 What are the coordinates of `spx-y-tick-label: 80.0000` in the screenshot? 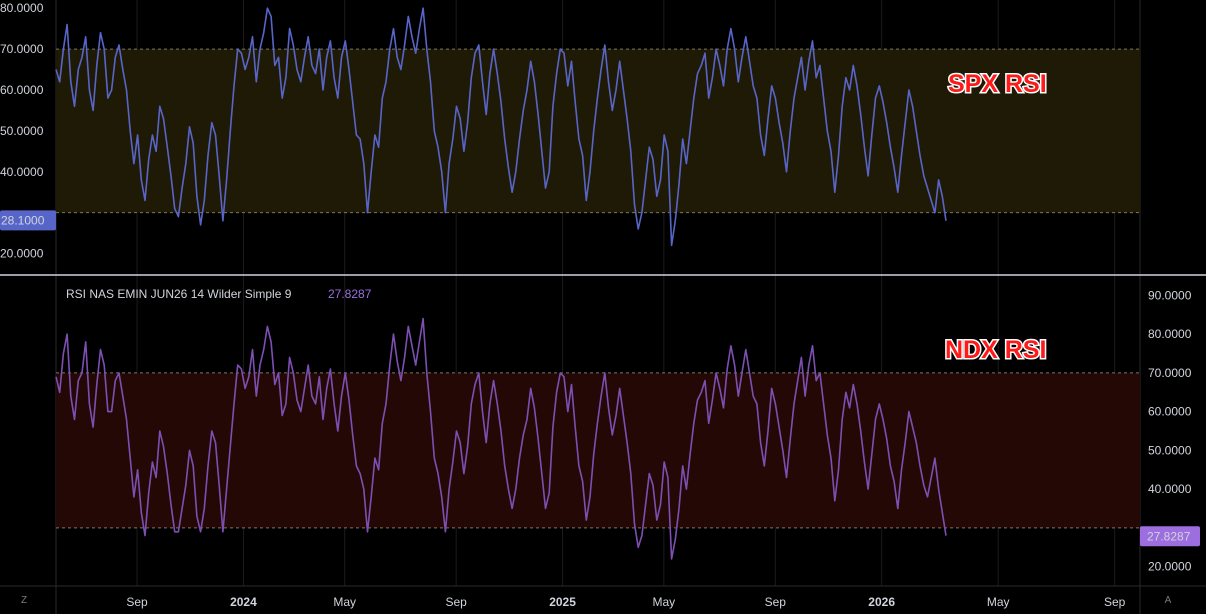 It's located at (22, 8).